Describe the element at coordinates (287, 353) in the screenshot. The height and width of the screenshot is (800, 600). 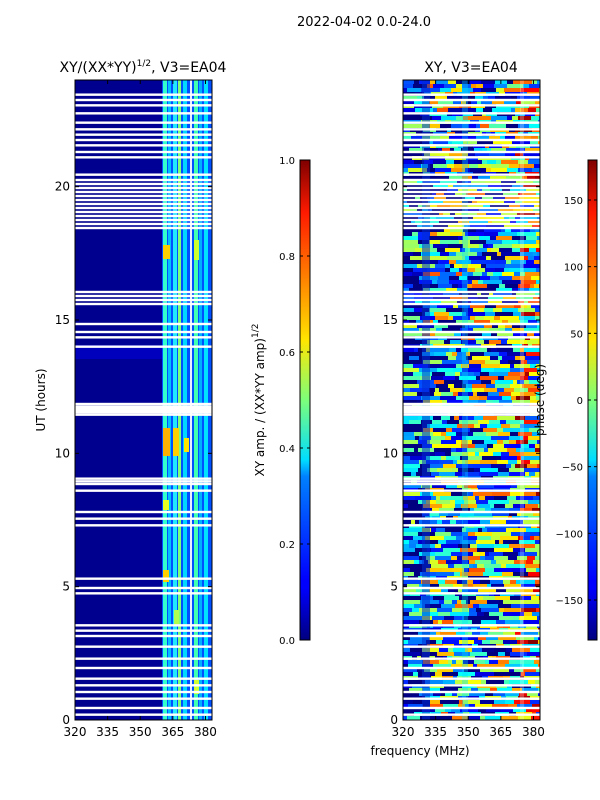
I see `colorbar-tick-label: 0.6` at that location.